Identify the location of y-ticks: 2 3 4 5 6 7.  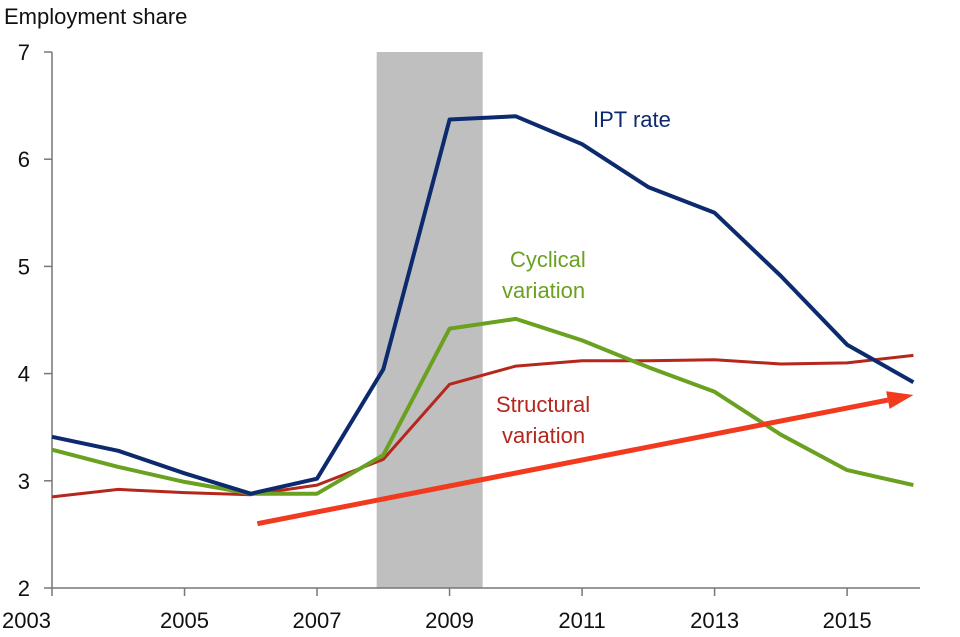
(35, 320).